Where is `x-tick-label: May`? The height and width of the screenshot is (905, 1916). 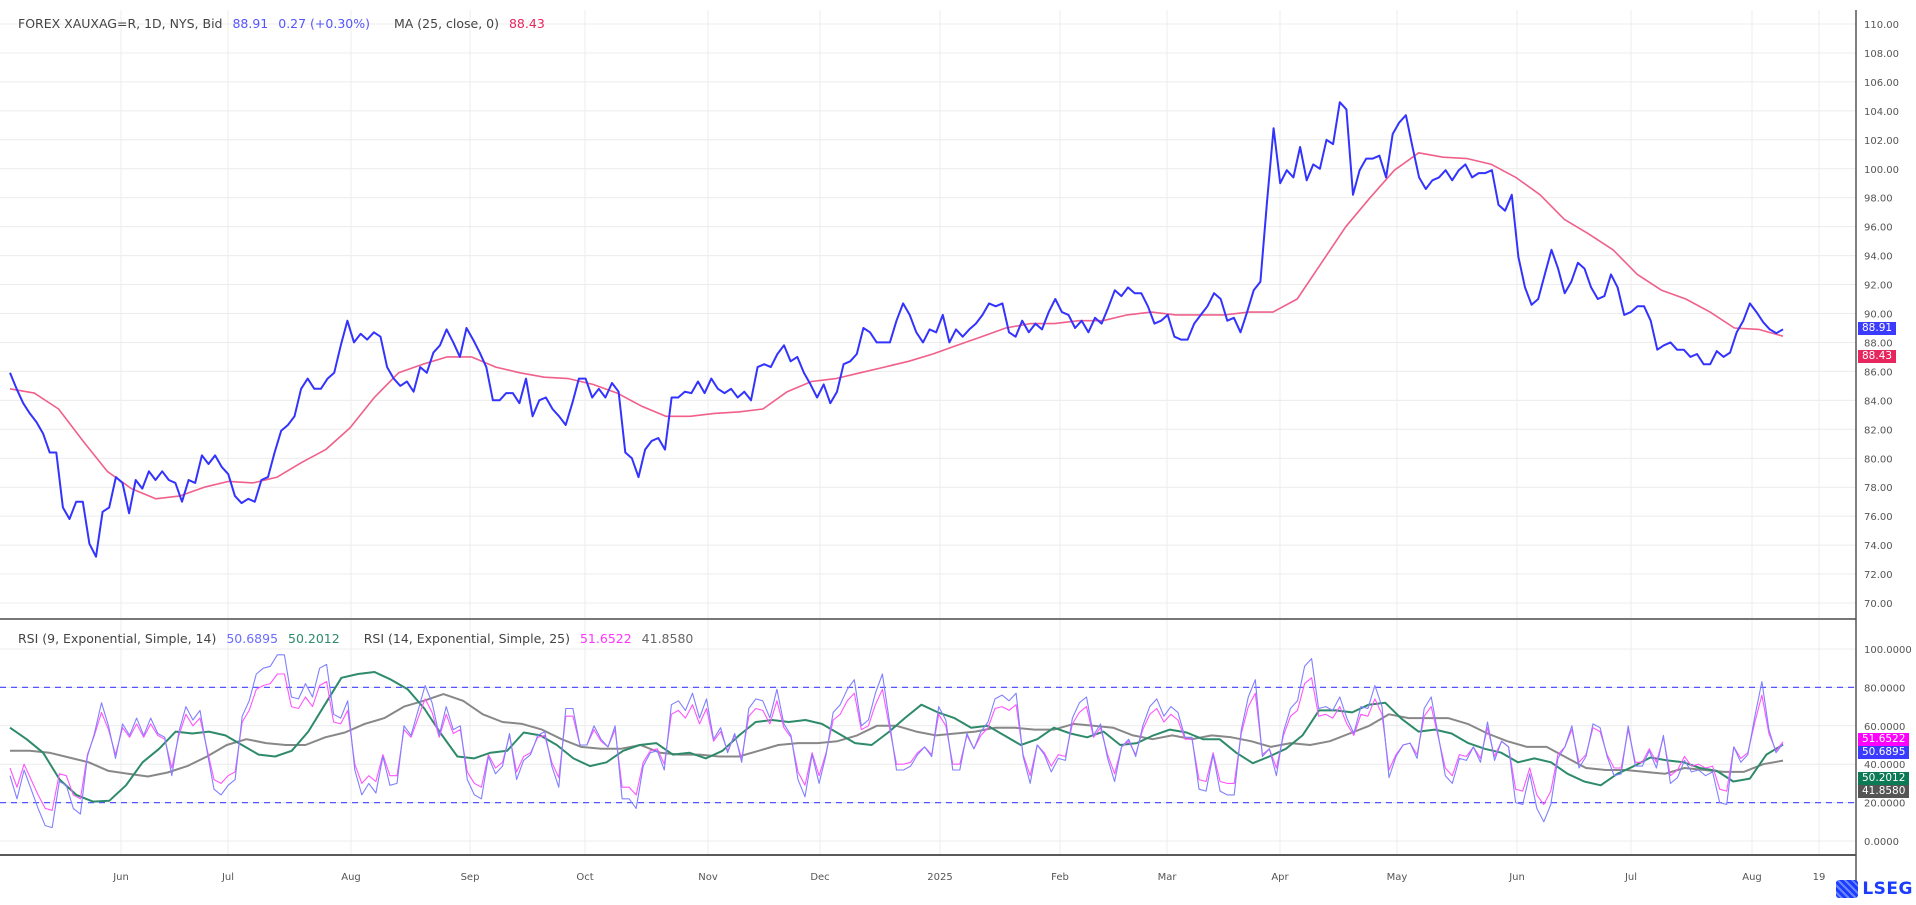
x-tick-label: May is located at coordinates (1397, 877).